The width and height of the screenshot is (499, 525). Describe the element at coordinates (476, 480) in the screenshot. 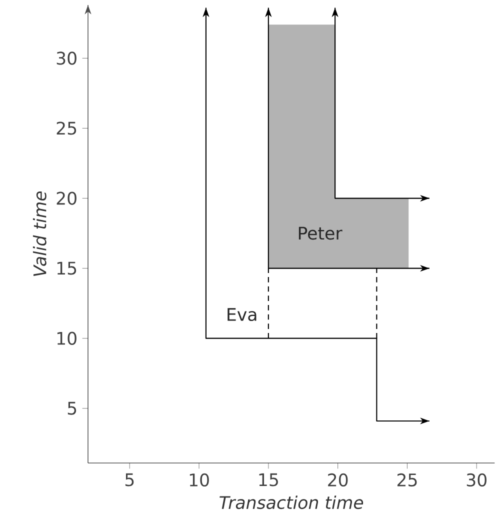

I see `x-tick-label: 30` at that location.